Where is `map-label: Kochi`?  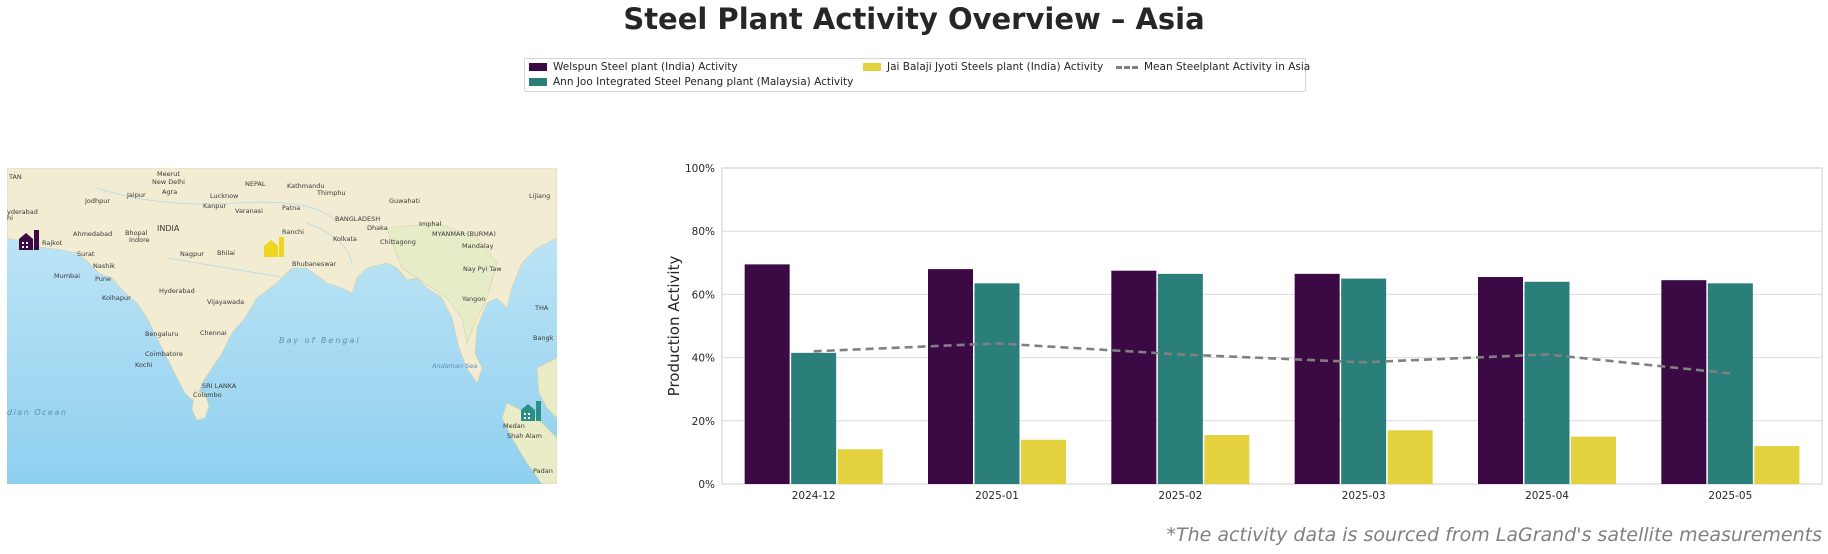 map-label: Kochi is located at coordinates (144, 365).